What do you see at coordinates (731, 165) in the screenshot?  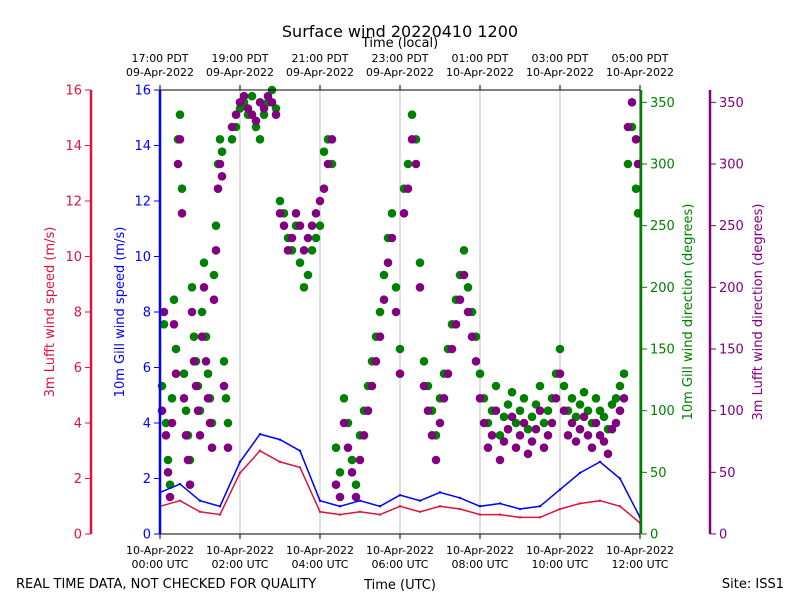 I see `lufft_dir-tick-label: 300` at bounding box center [731, 165].